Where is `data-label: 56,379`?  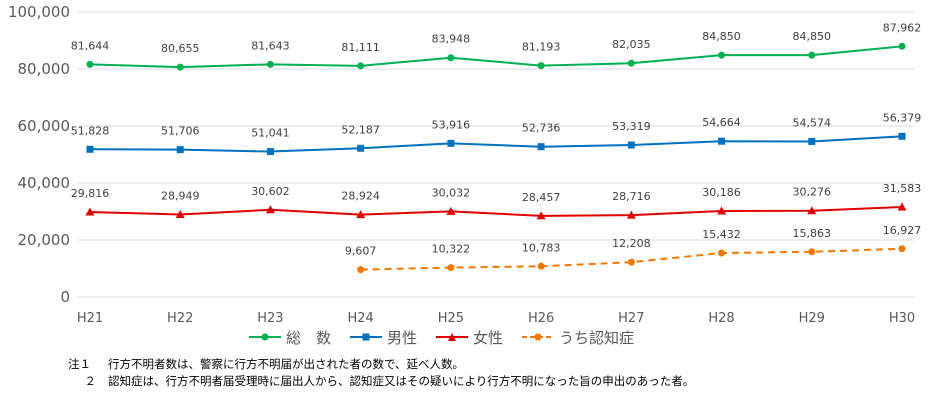
data-label: 56,379 is located at coordinates (902, 117).